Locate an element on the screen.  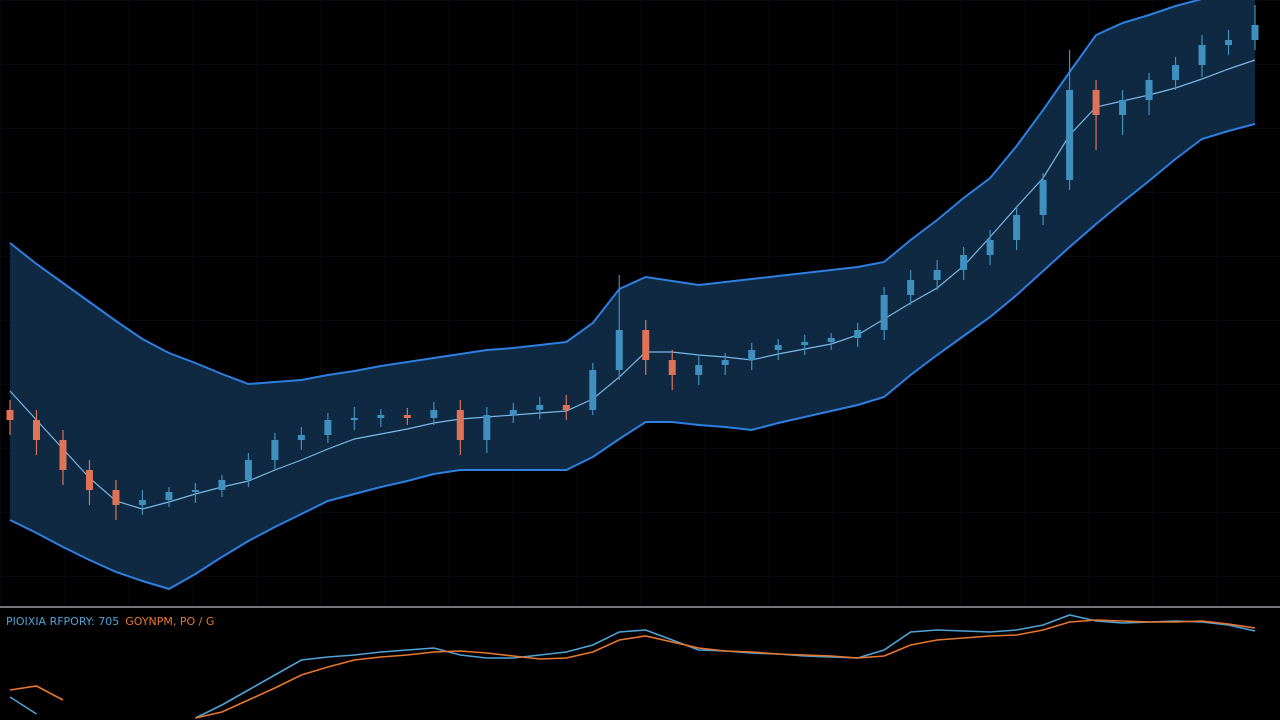
oscillator-line is located at coordinates (632, 669).